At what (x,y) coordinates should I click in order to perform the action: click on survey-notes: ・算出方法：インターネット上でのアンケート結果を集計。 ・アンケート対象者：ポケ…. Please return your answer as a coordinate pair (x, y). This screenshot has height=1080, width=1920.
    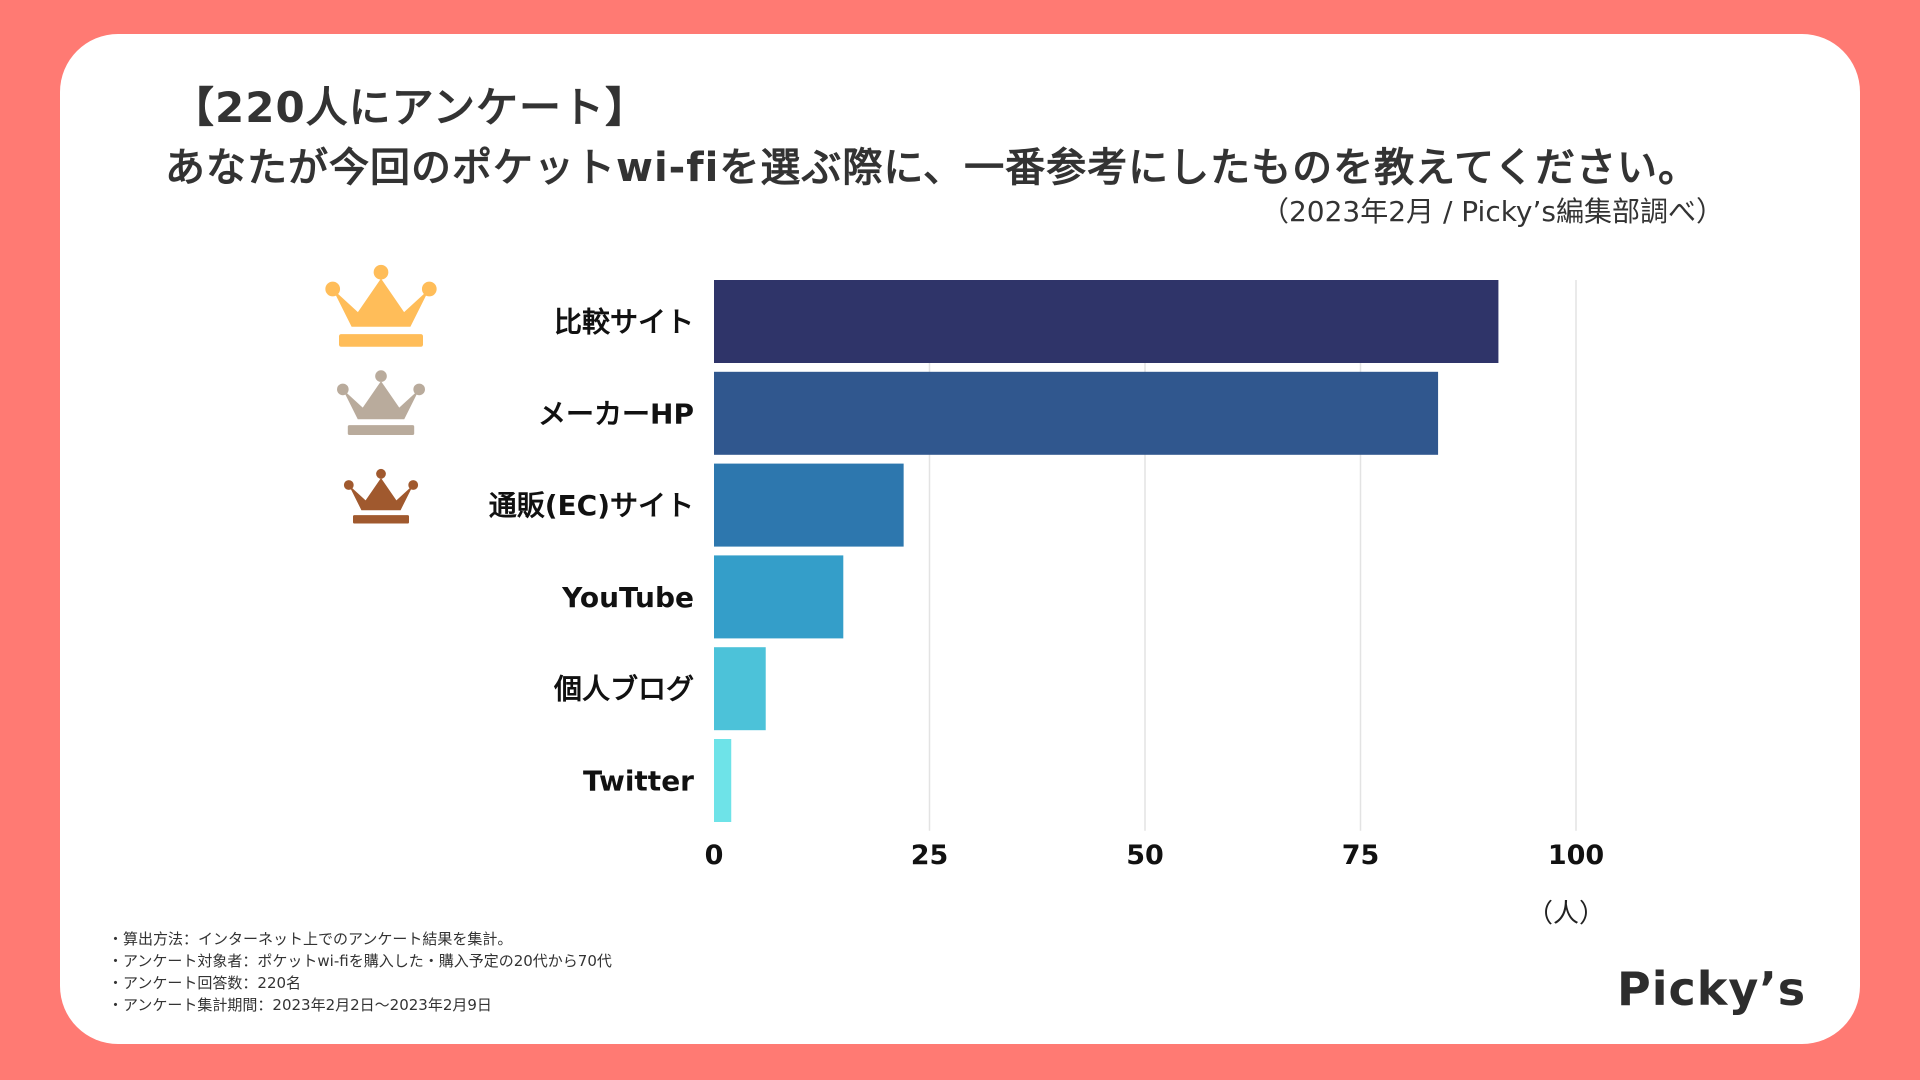
    Looking at the image, I should click on (360, 972).